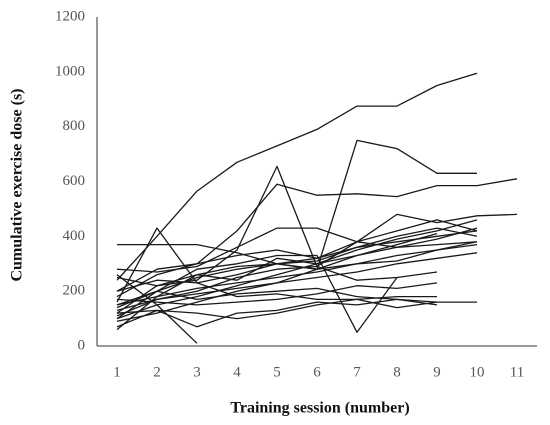 This screenshot has height=425, width=550. Describe the element at coordinates (17, 185) in the screenshot. I see `y-axis-title: Cumulative exercise dose (s)` at that location.